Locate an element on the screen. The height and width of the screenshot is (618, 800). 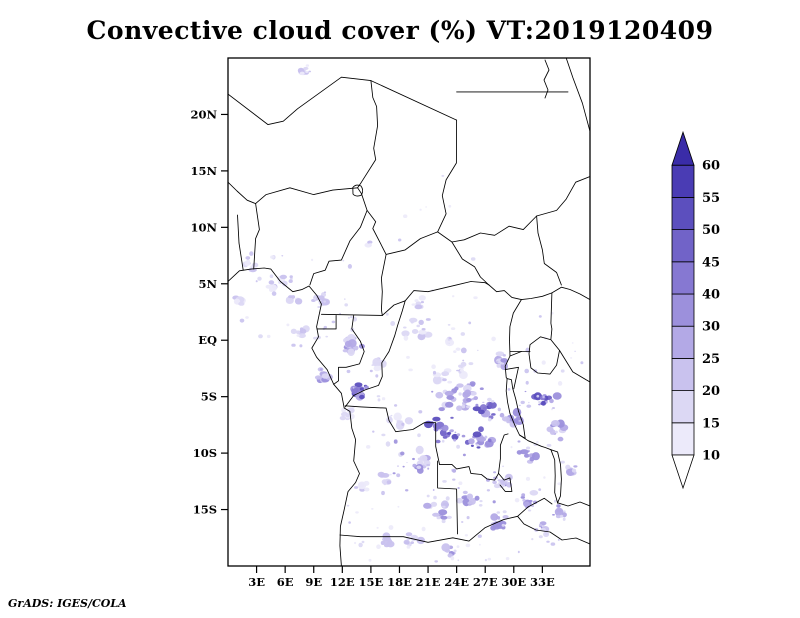
lon-tick-label: 12E is located at coordinates (342, 582).